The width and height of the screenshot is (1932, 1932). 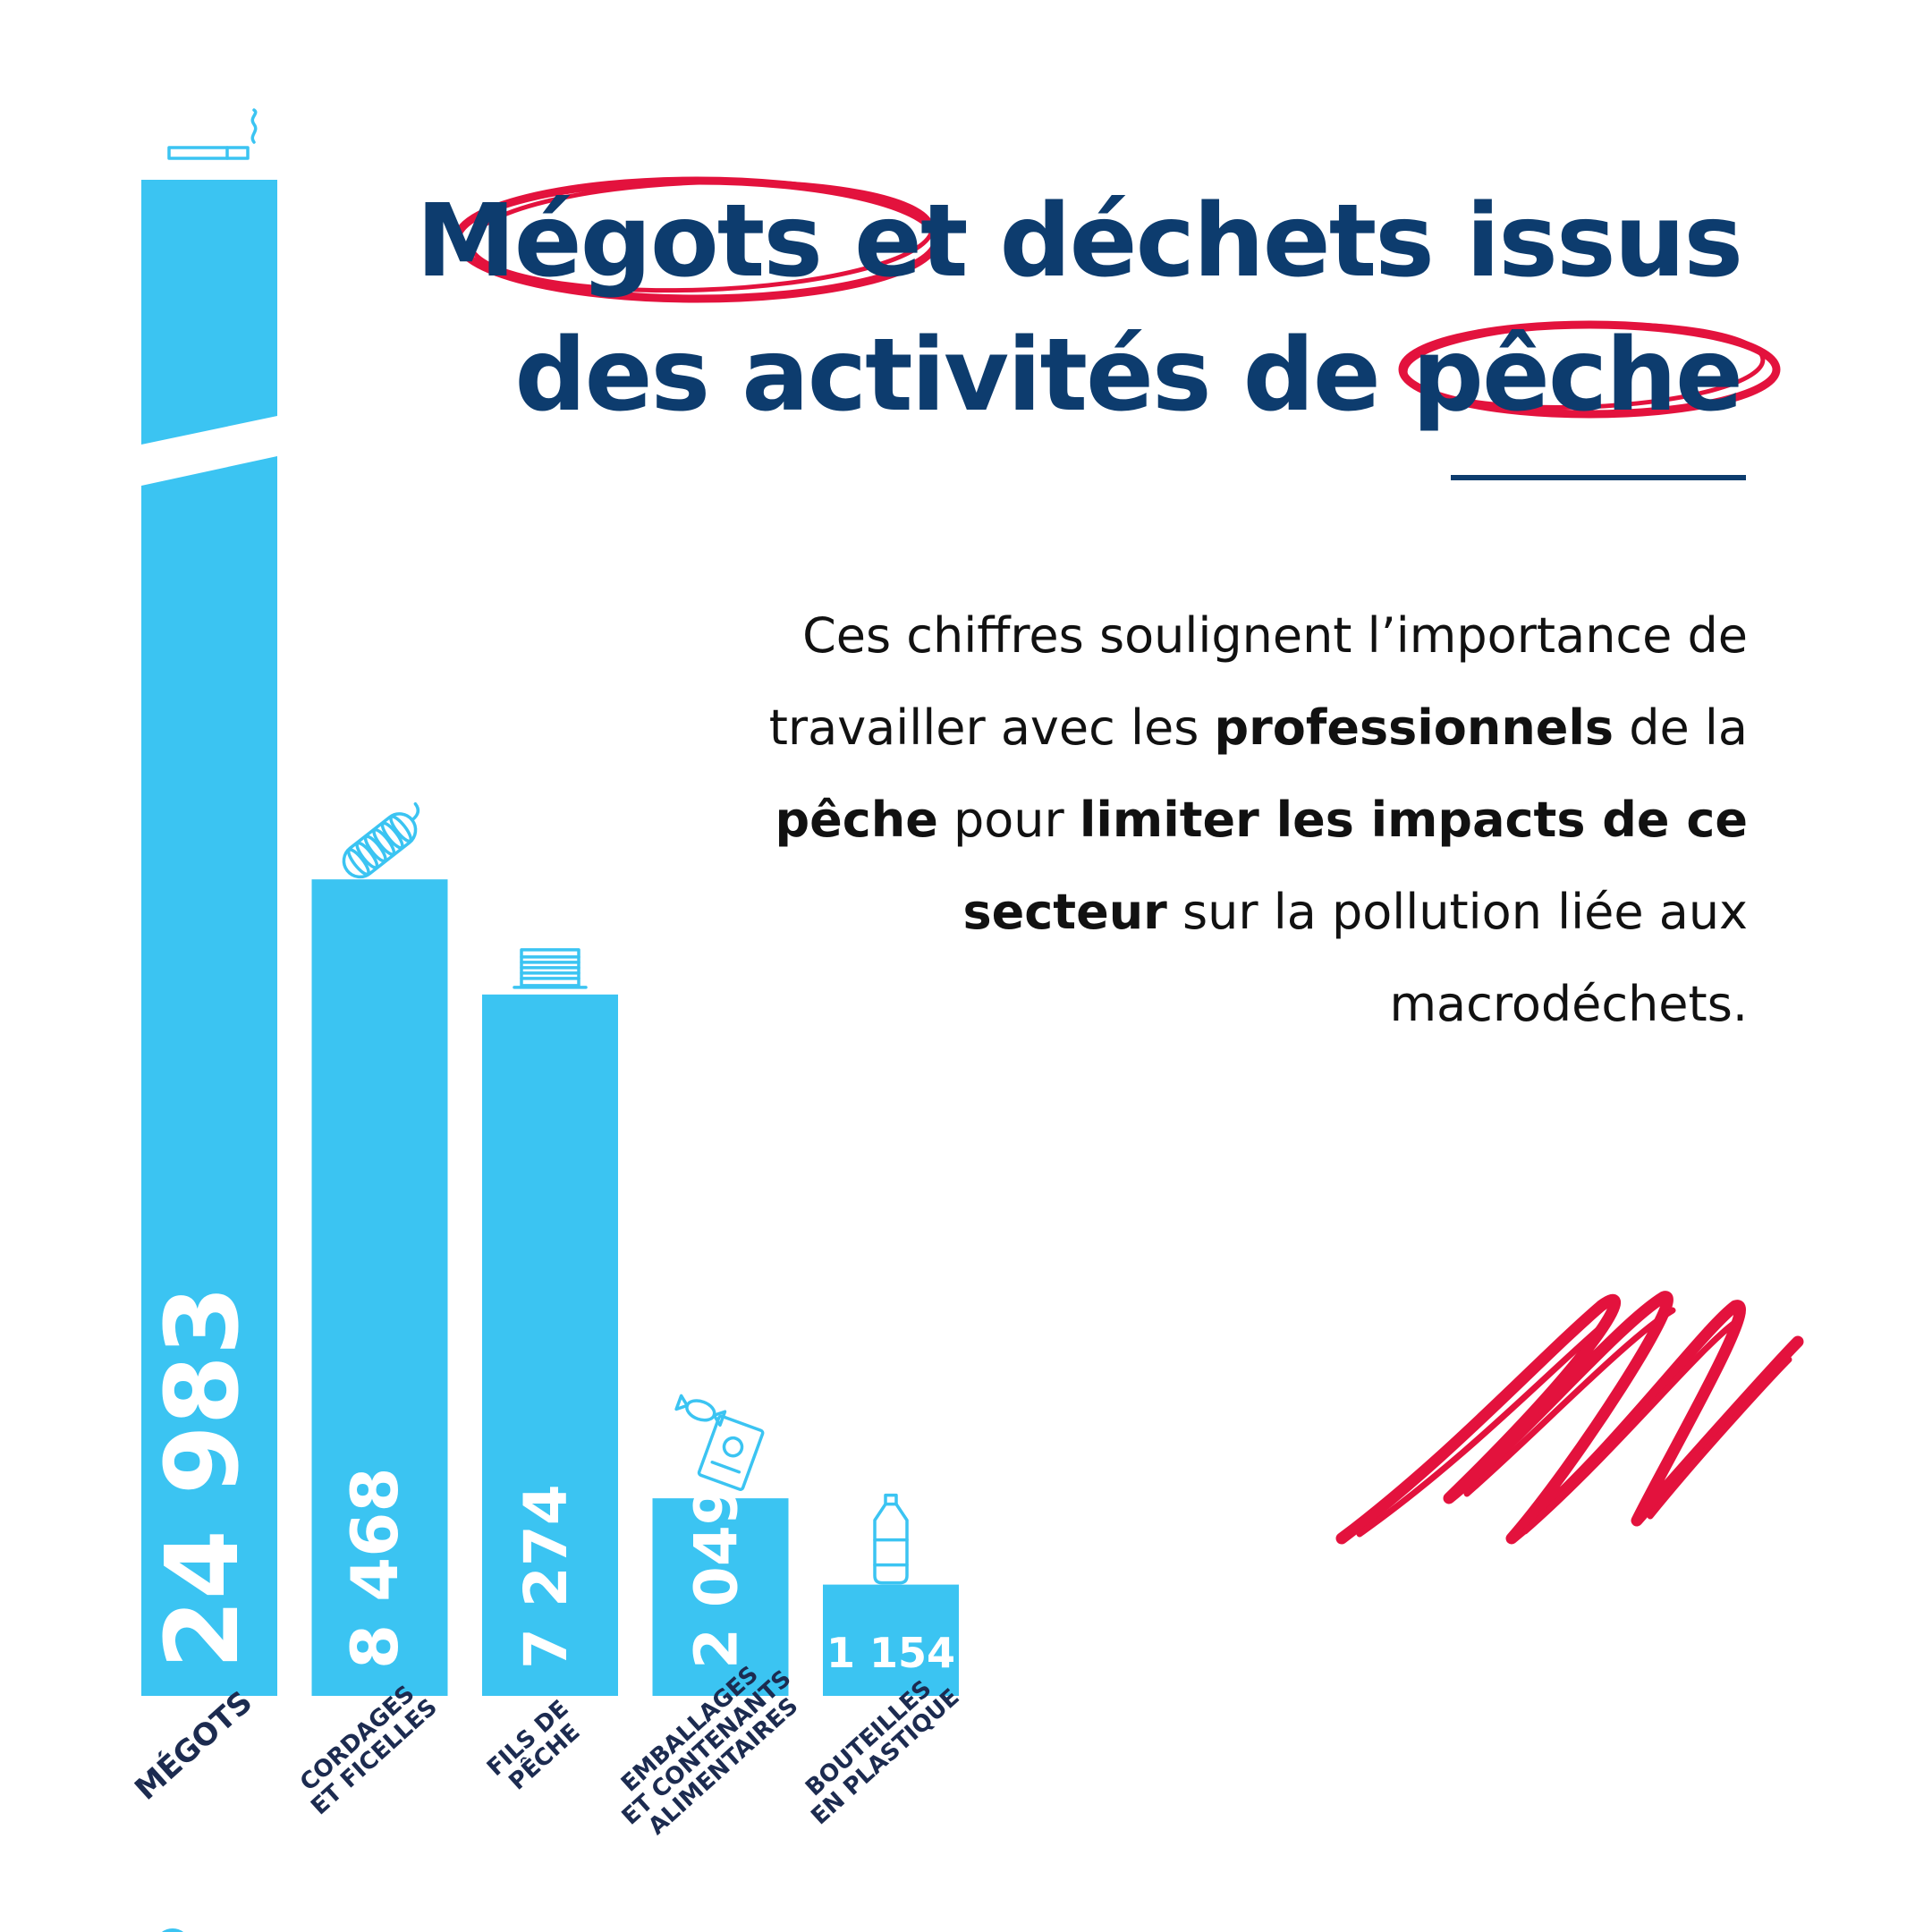 I want to click on value-label-4: 2 049, so click(x=716, y=1576).